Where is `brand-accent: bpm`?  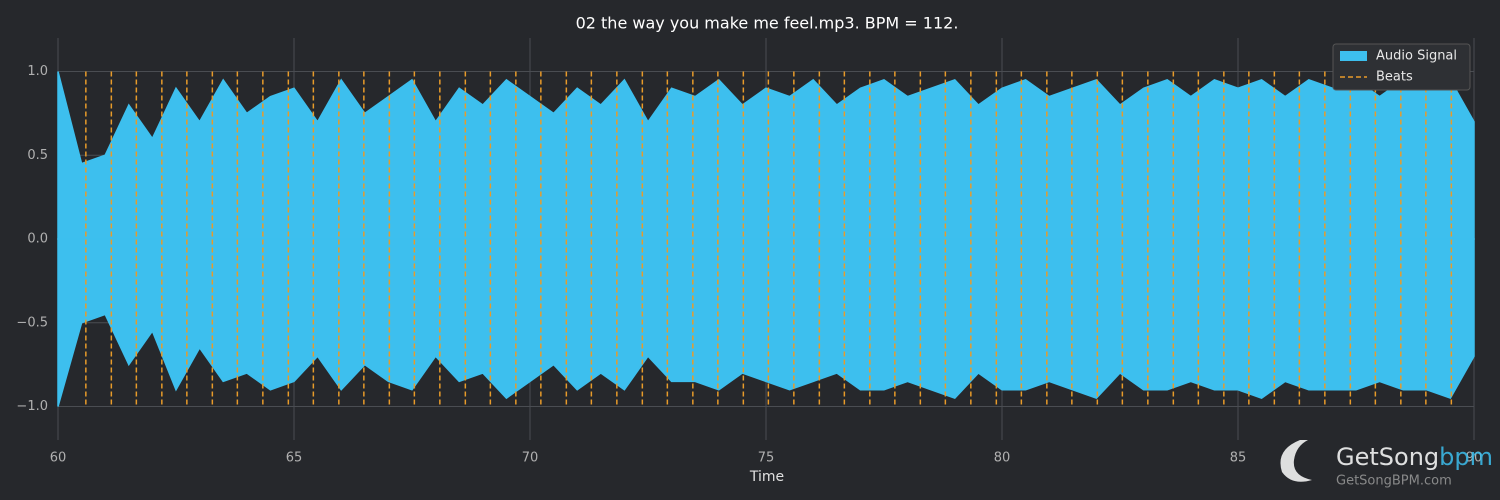
brand-accent: bpm is located at coordinates (1466, 457).